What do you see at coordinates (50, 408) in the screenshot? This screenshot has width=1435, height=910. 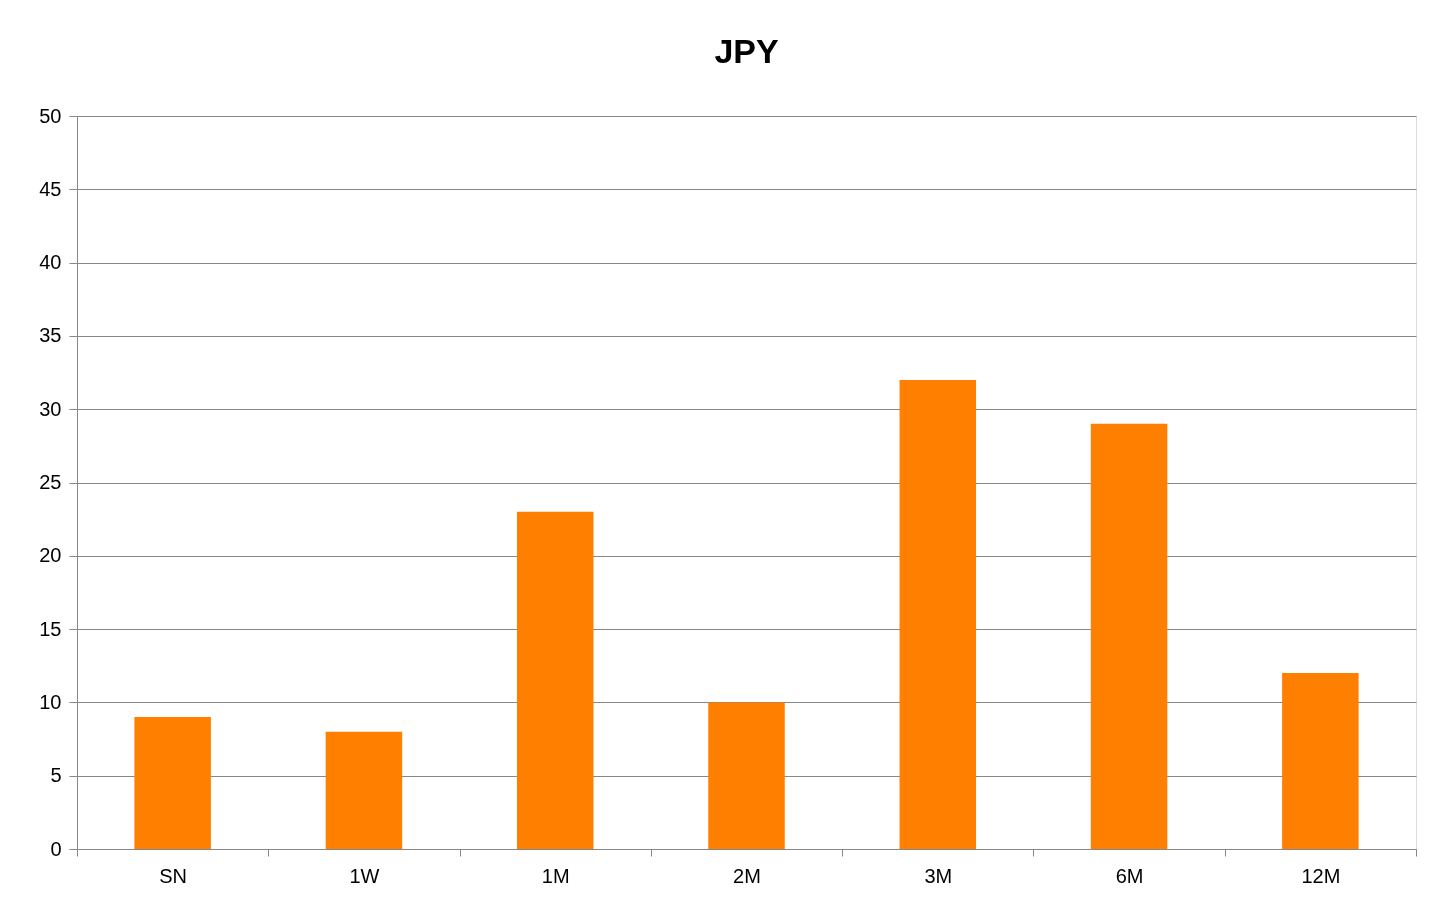 I see `y-tick-label: 30` at bounding box center [50, 408].